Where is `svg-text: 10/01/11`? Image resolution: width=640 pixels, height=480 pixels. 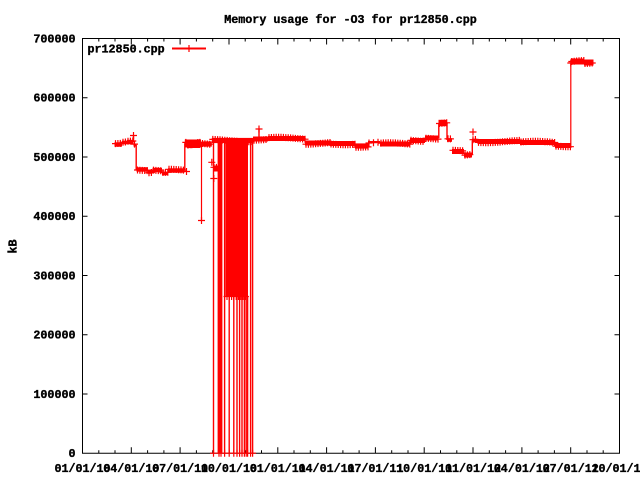
svg-text: 10/01/11 is located at coordinates (424, 469).